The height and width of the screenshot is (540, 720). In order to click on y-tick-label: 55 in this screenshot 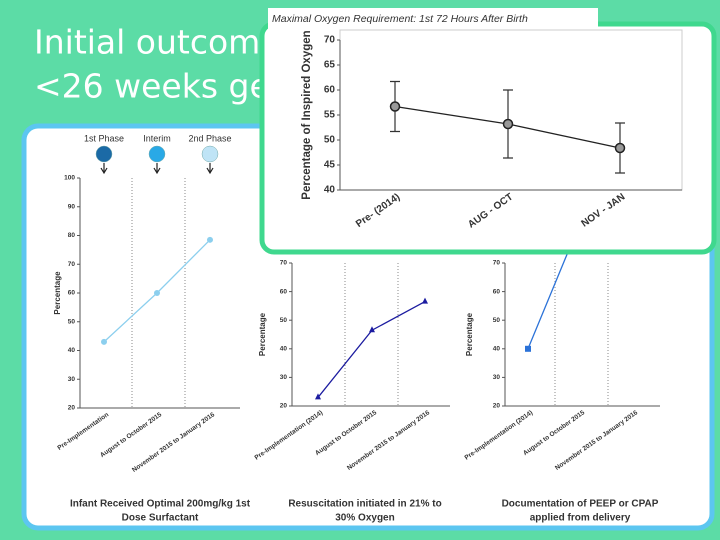, I will do `click(330, 115)`.